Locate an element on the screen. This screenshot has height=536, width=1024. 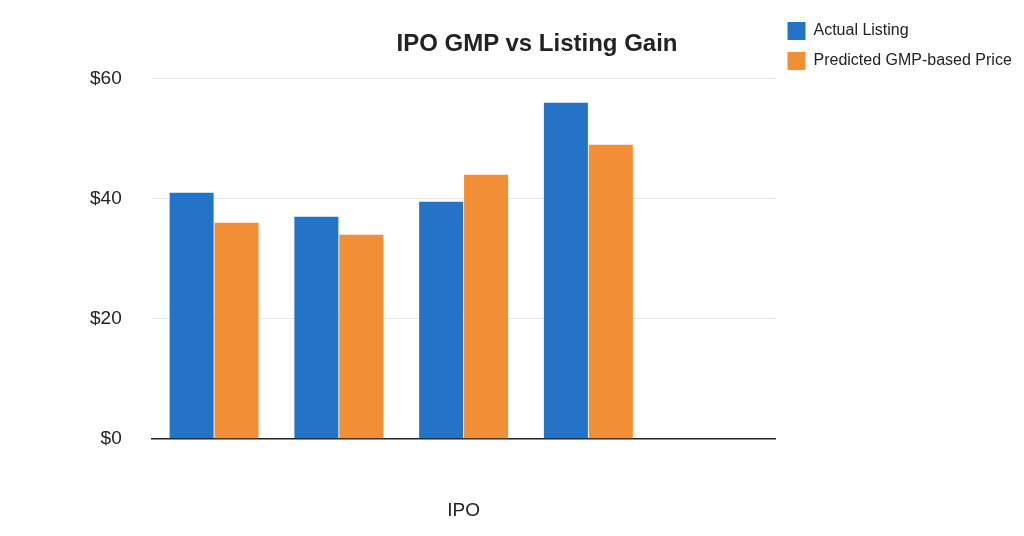
y-tick-label: $60 is located at coordinates (106, 78).